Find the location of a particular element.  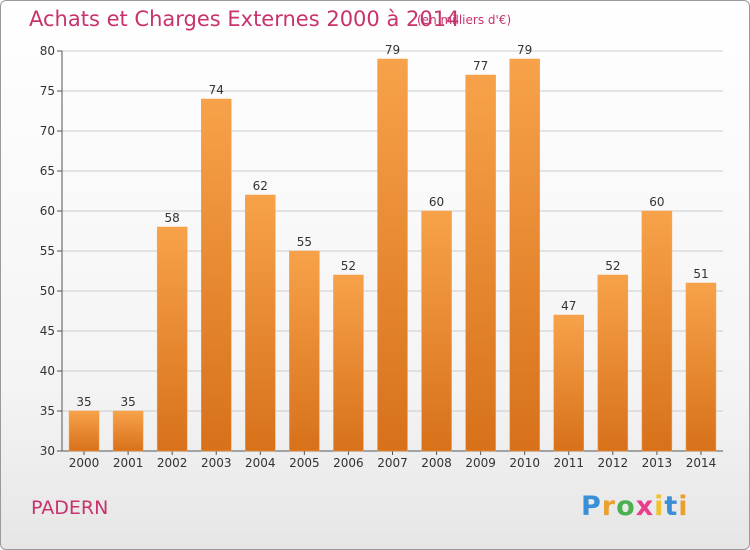

logo-letter: P is located at coordinates (591, 506).